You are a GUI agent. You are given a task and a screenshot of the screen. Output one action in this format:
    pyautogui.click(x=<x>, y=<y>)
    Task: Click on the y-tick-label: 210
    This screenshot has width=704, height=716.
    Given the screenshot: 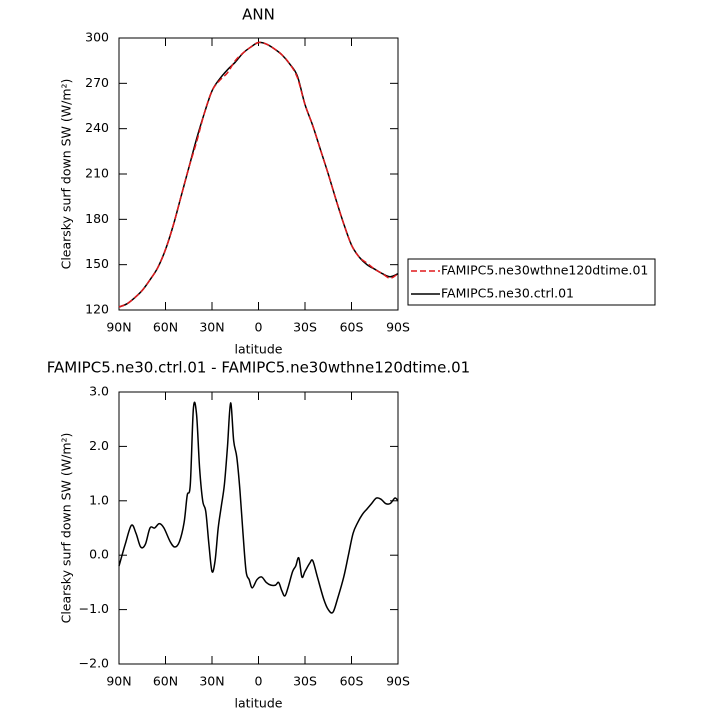 What is the action you would take?
    pyautogui.click(x=97, y=173)
    